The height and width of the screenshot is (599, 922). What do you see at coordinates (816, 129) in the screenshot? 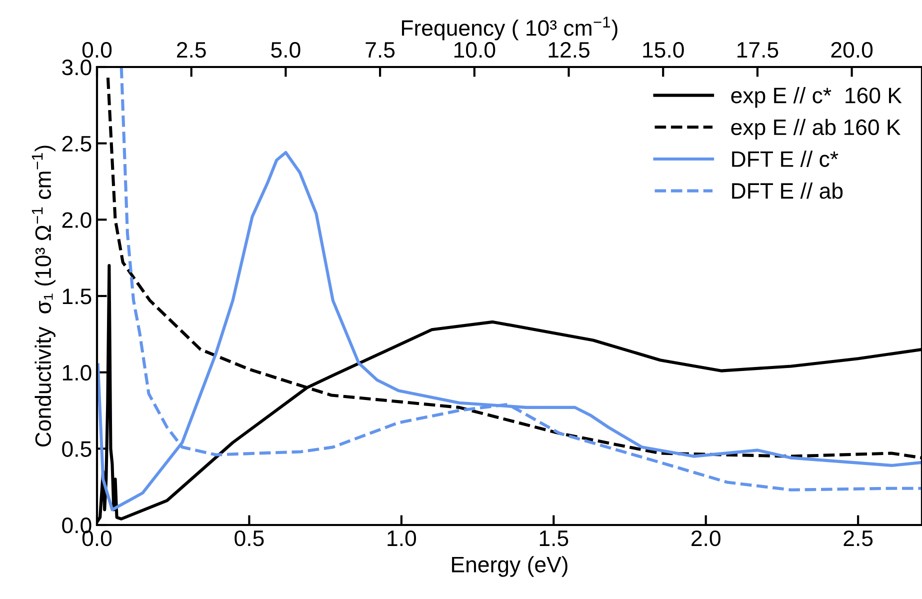
I see `legend-label: exp E // ab 160 K` at bounding box center [816, 129].